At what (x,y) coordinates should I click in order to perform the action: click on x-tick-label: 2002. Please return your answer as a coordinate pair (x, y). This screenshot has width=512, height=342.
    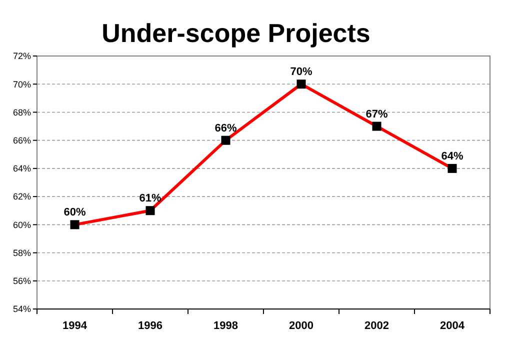
    Looking at the image, I should click on (376, 326).